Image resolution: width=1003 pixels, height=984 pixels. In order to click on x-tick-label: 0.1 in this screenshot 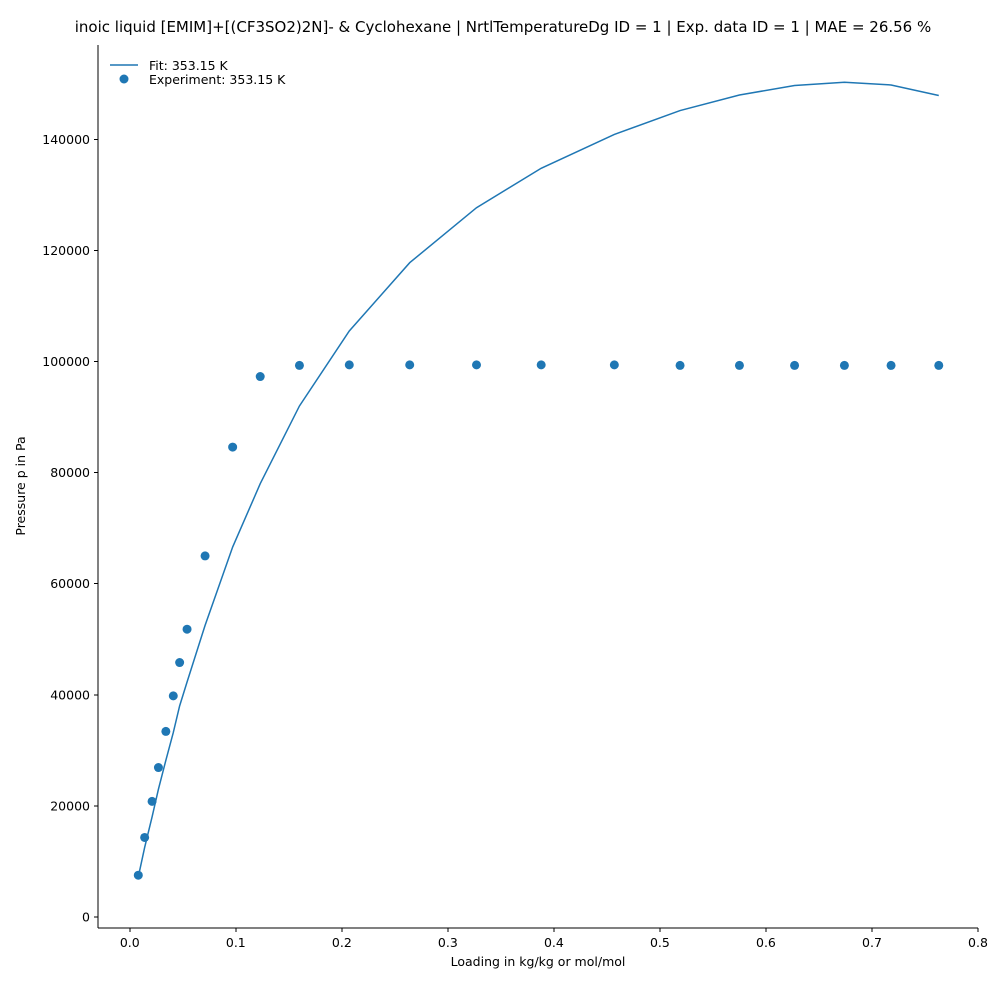, I will do `click(236, 942)`.